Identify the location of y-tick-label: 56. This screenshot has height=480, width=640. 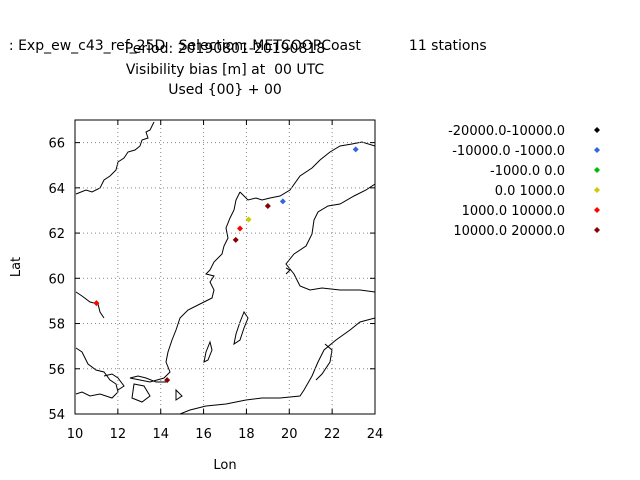
(56, 370).